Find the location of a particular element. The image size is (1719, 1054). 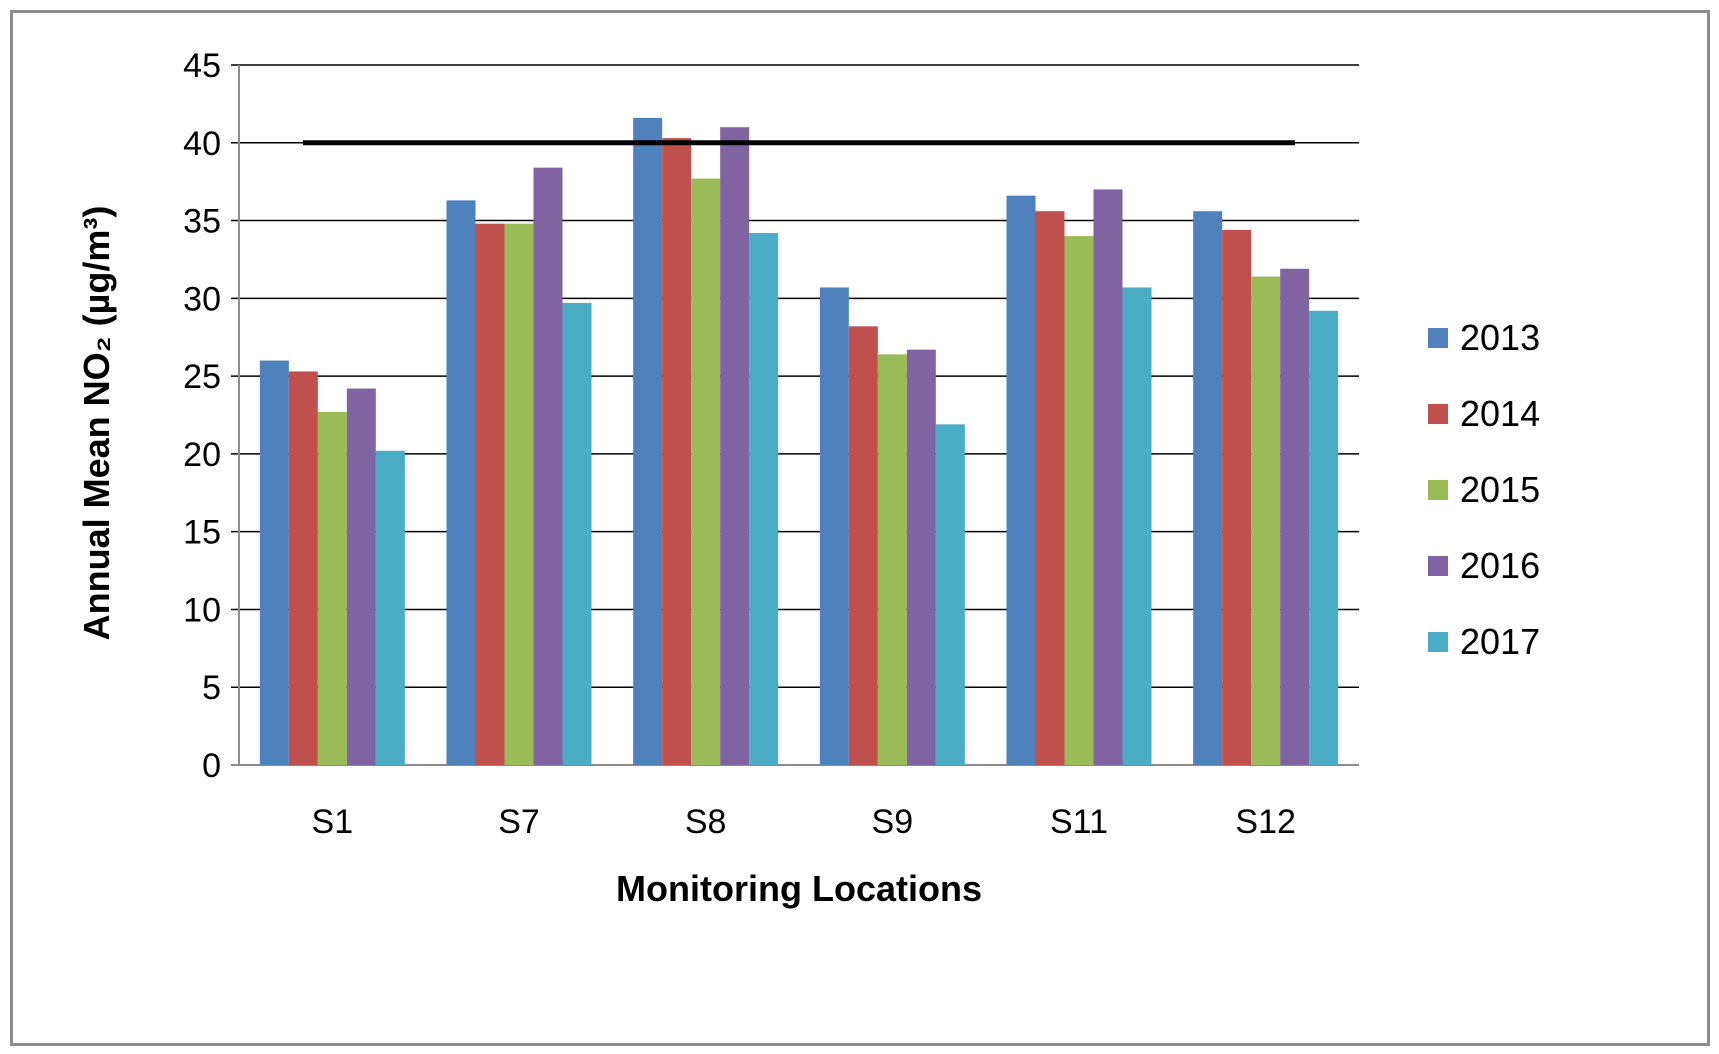

bar-S7-2017 is located at coordinates (577, 534).